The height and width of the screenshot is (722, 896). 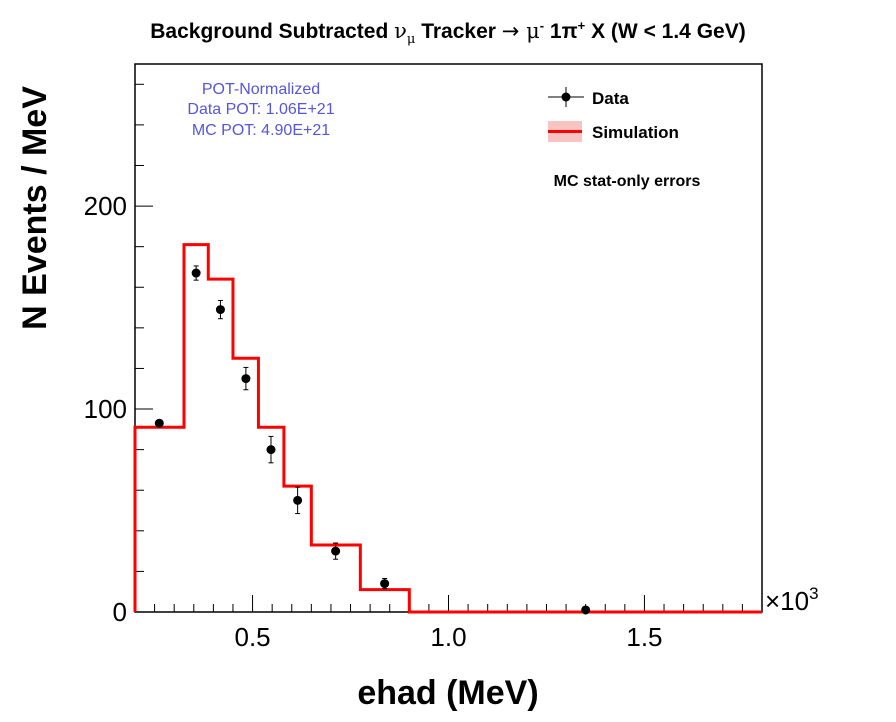 I want to click on data-pot-text: Data POT: 1.06E+21, so click(x=260, y=109).